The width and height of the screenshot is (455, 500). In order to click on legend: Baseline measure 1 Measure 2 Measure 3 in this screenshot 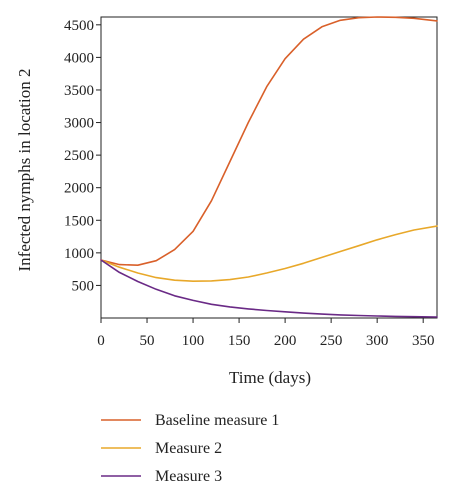, I will do `click(190, 448)`.